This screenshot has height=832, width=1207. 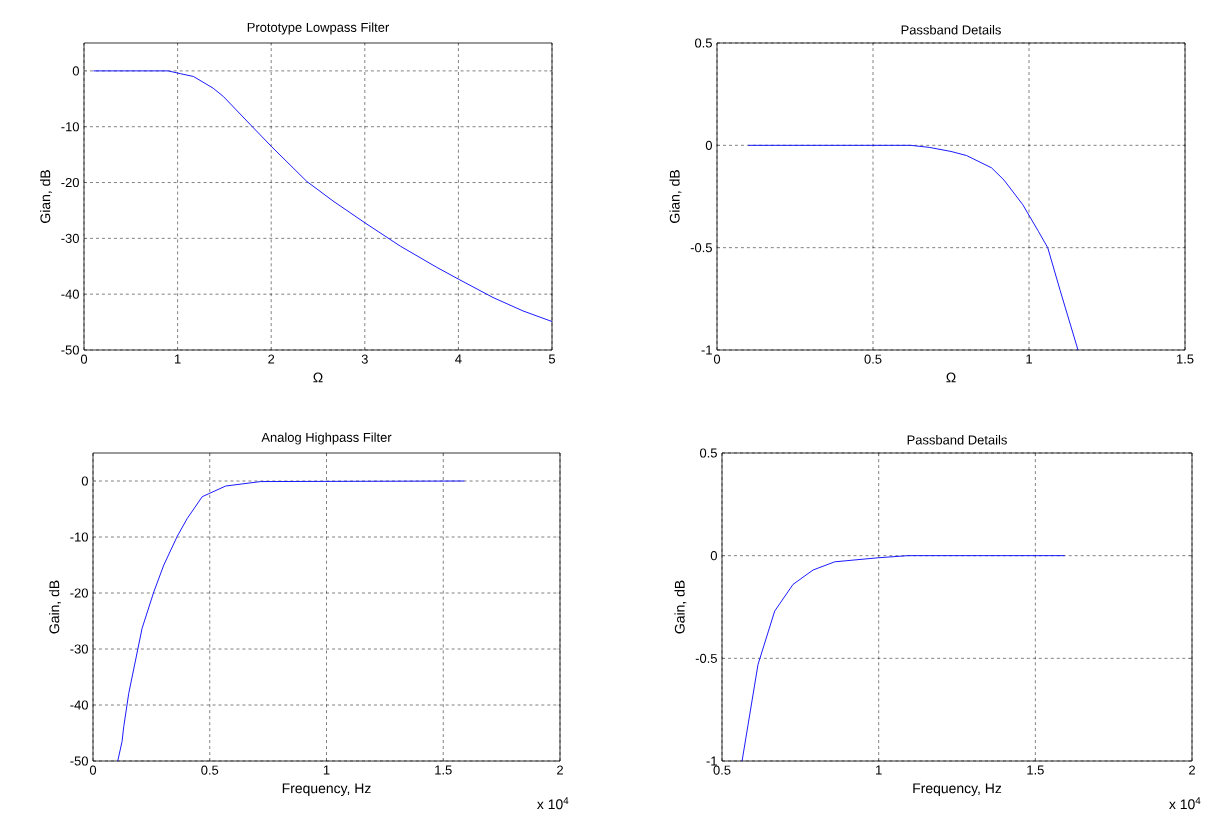 I want to click on x-tick-label: 4, so click(x=458, y=359).